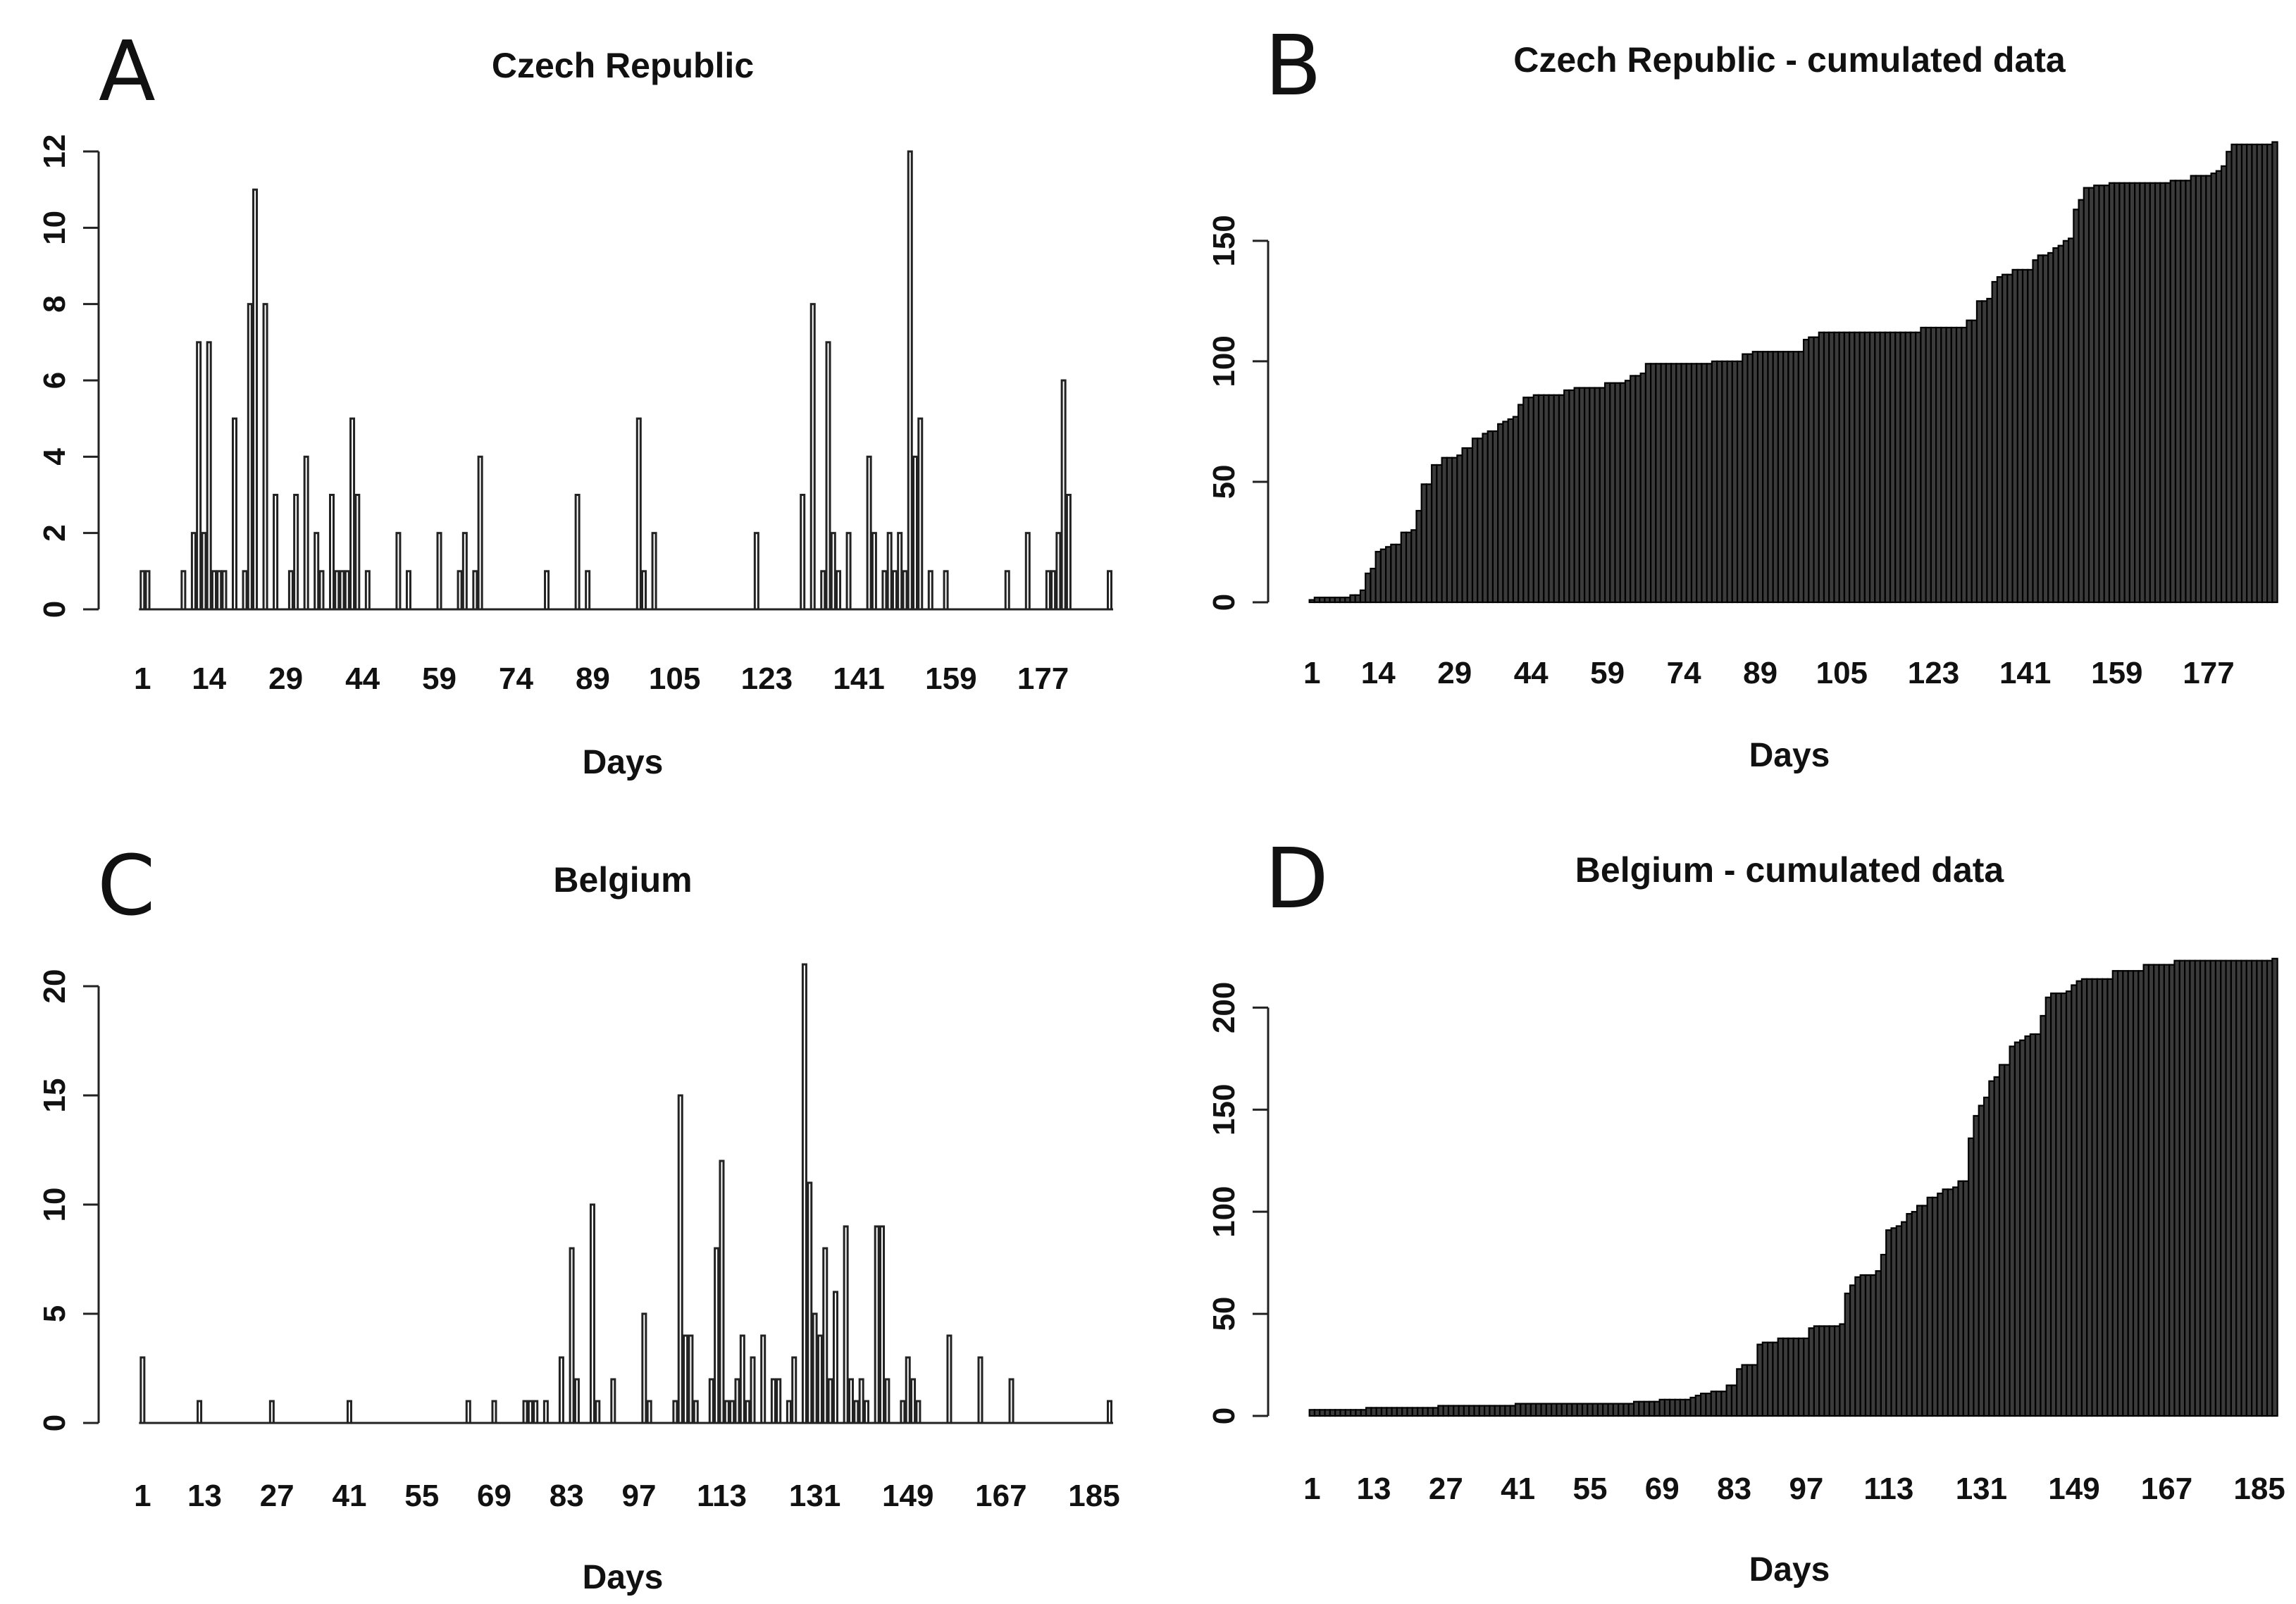 The image size is (2296, 1604). What do you see at coordinates (674, 678) in the screenshot?
I see `x-tick-label-a: 105` at bounding box center [674, 678].